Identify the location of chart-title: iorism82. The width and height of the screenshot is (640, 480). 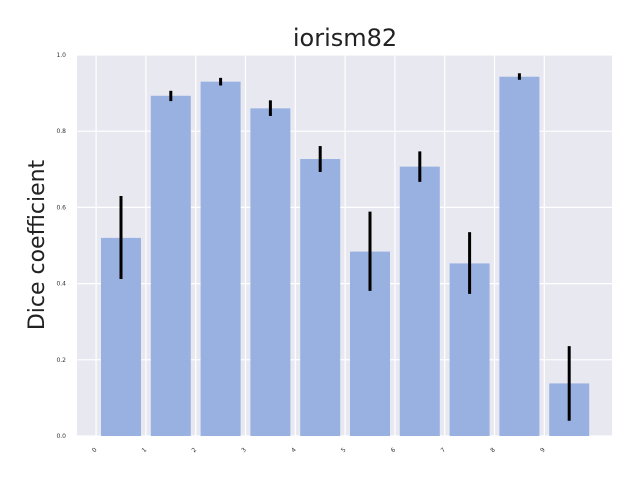
(345, 38).